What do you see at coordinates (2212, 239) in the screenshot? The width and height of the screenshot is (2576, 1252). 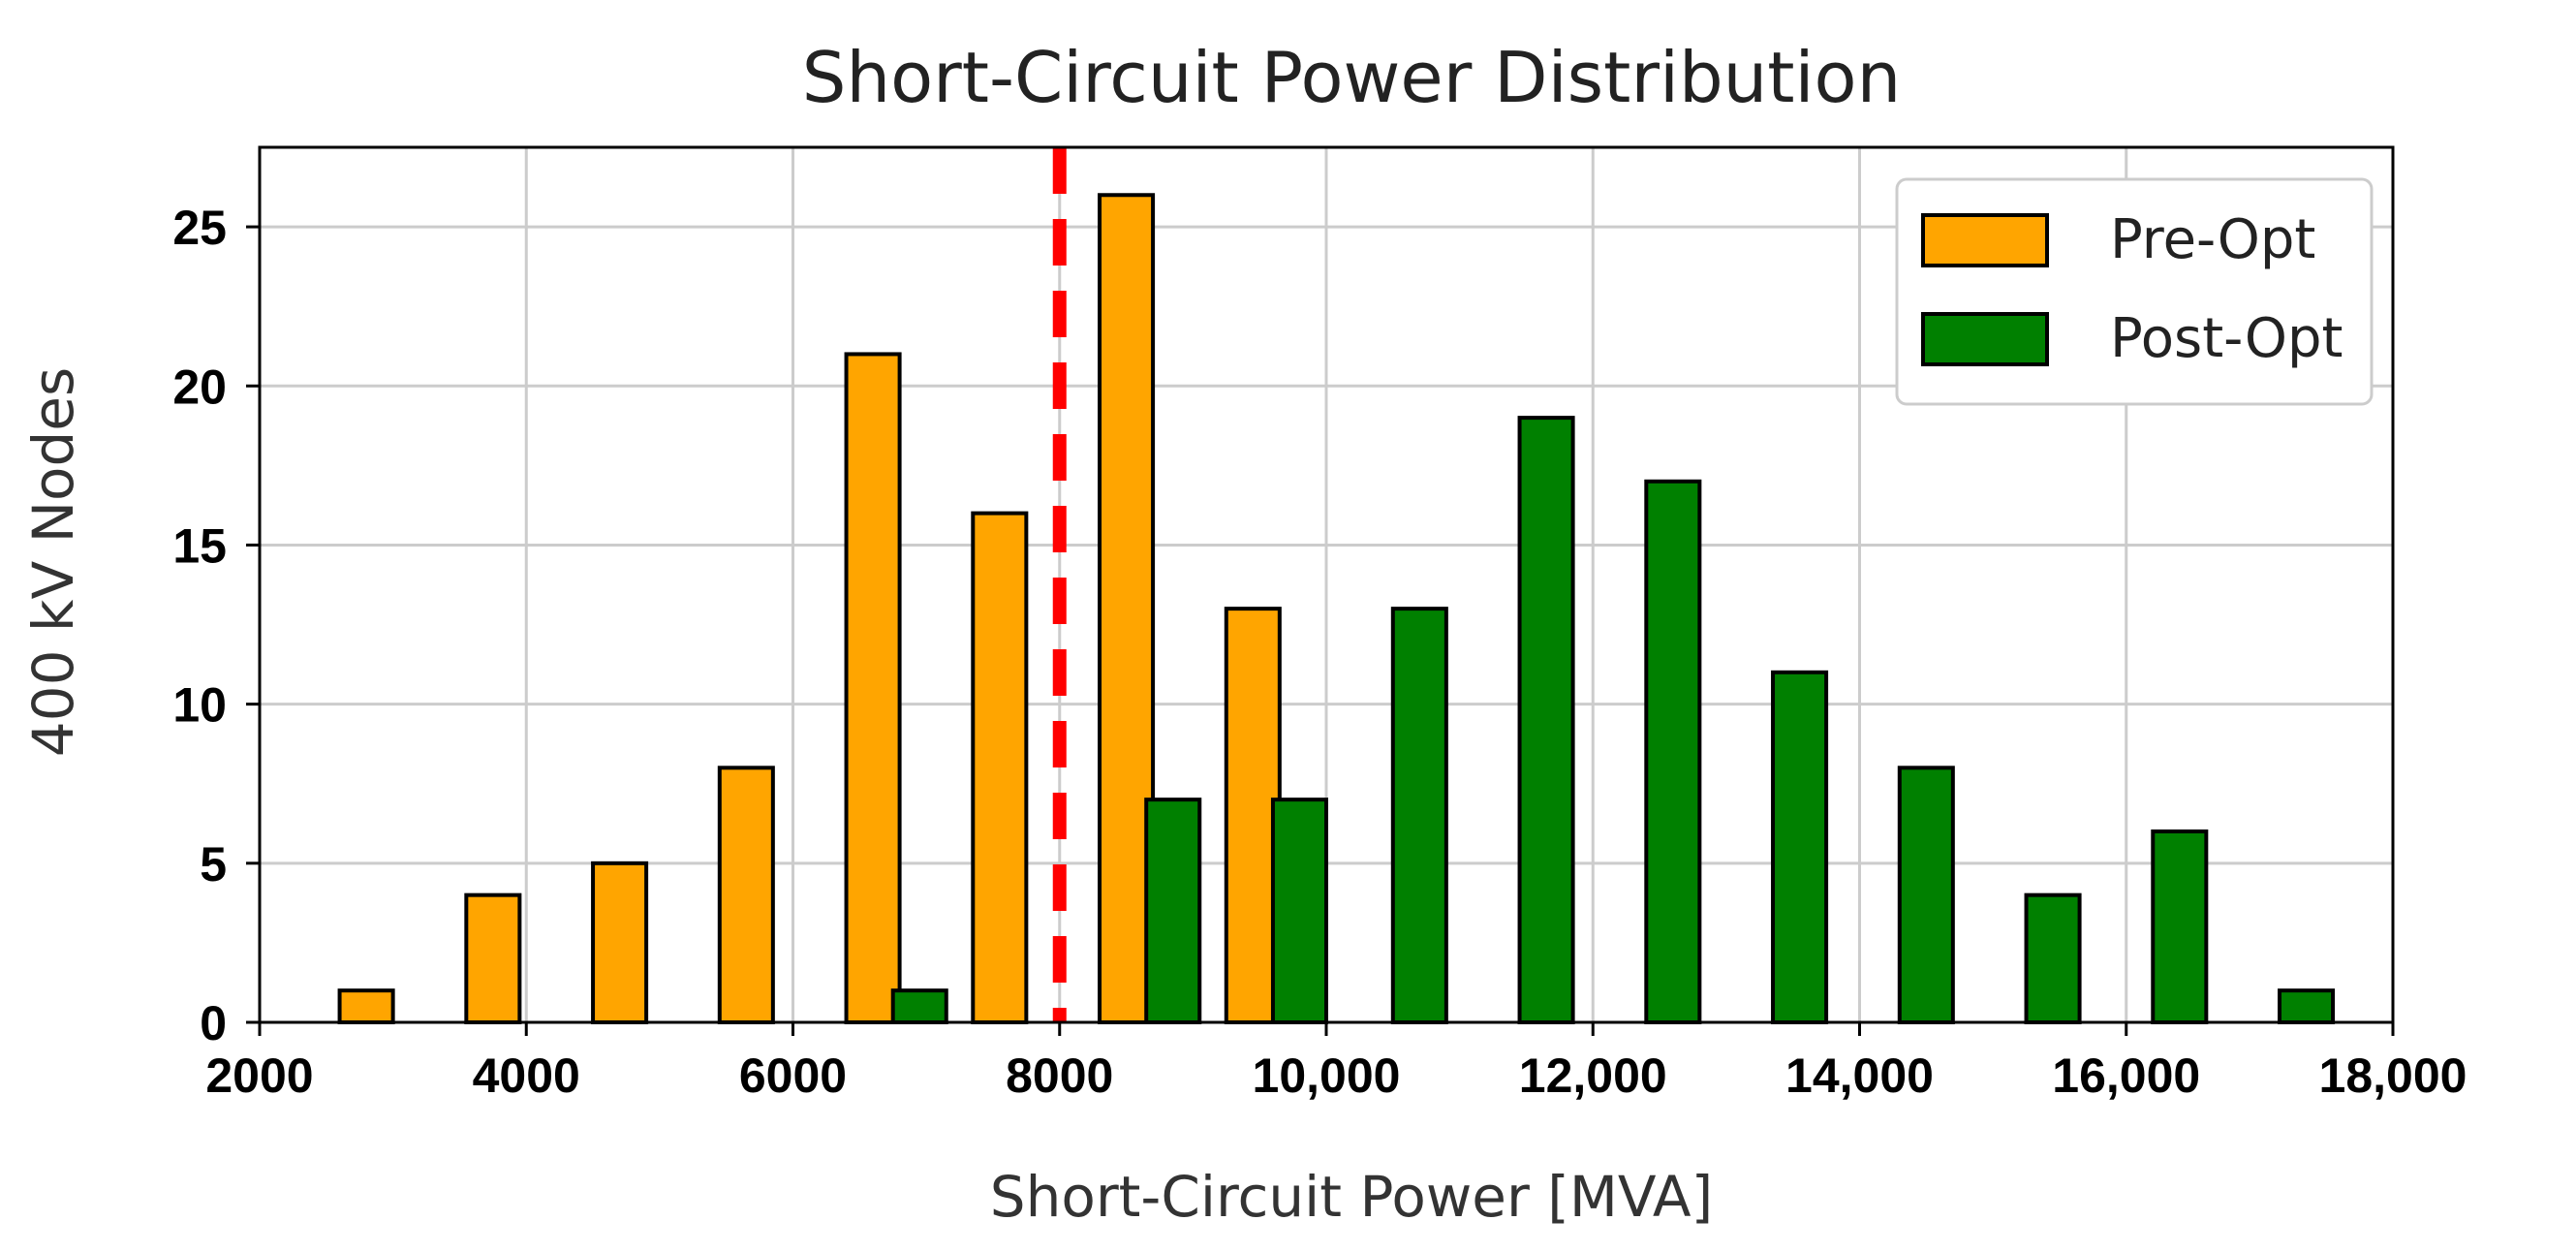 I see `legend-label-pre-opt: Pre-Opt` at bounding box center [2212, 239].